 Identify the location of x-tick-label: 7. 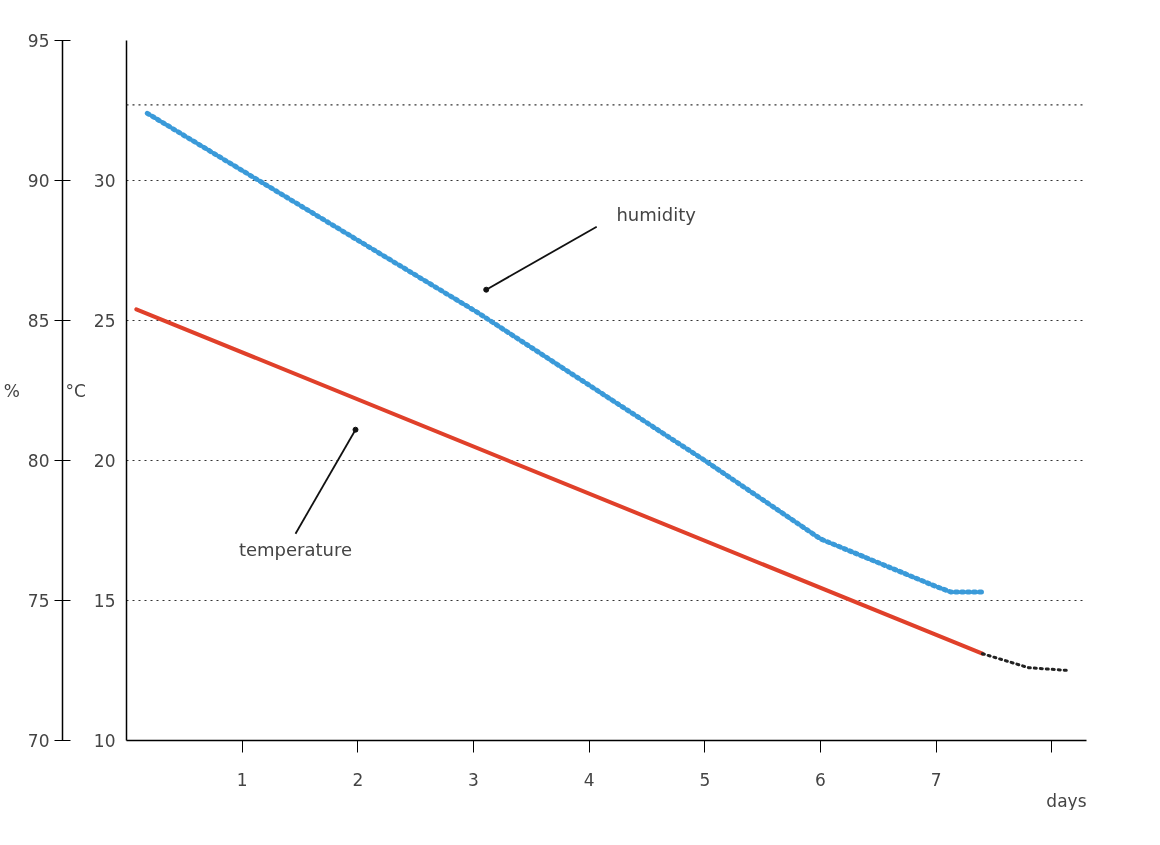
(936, 779).